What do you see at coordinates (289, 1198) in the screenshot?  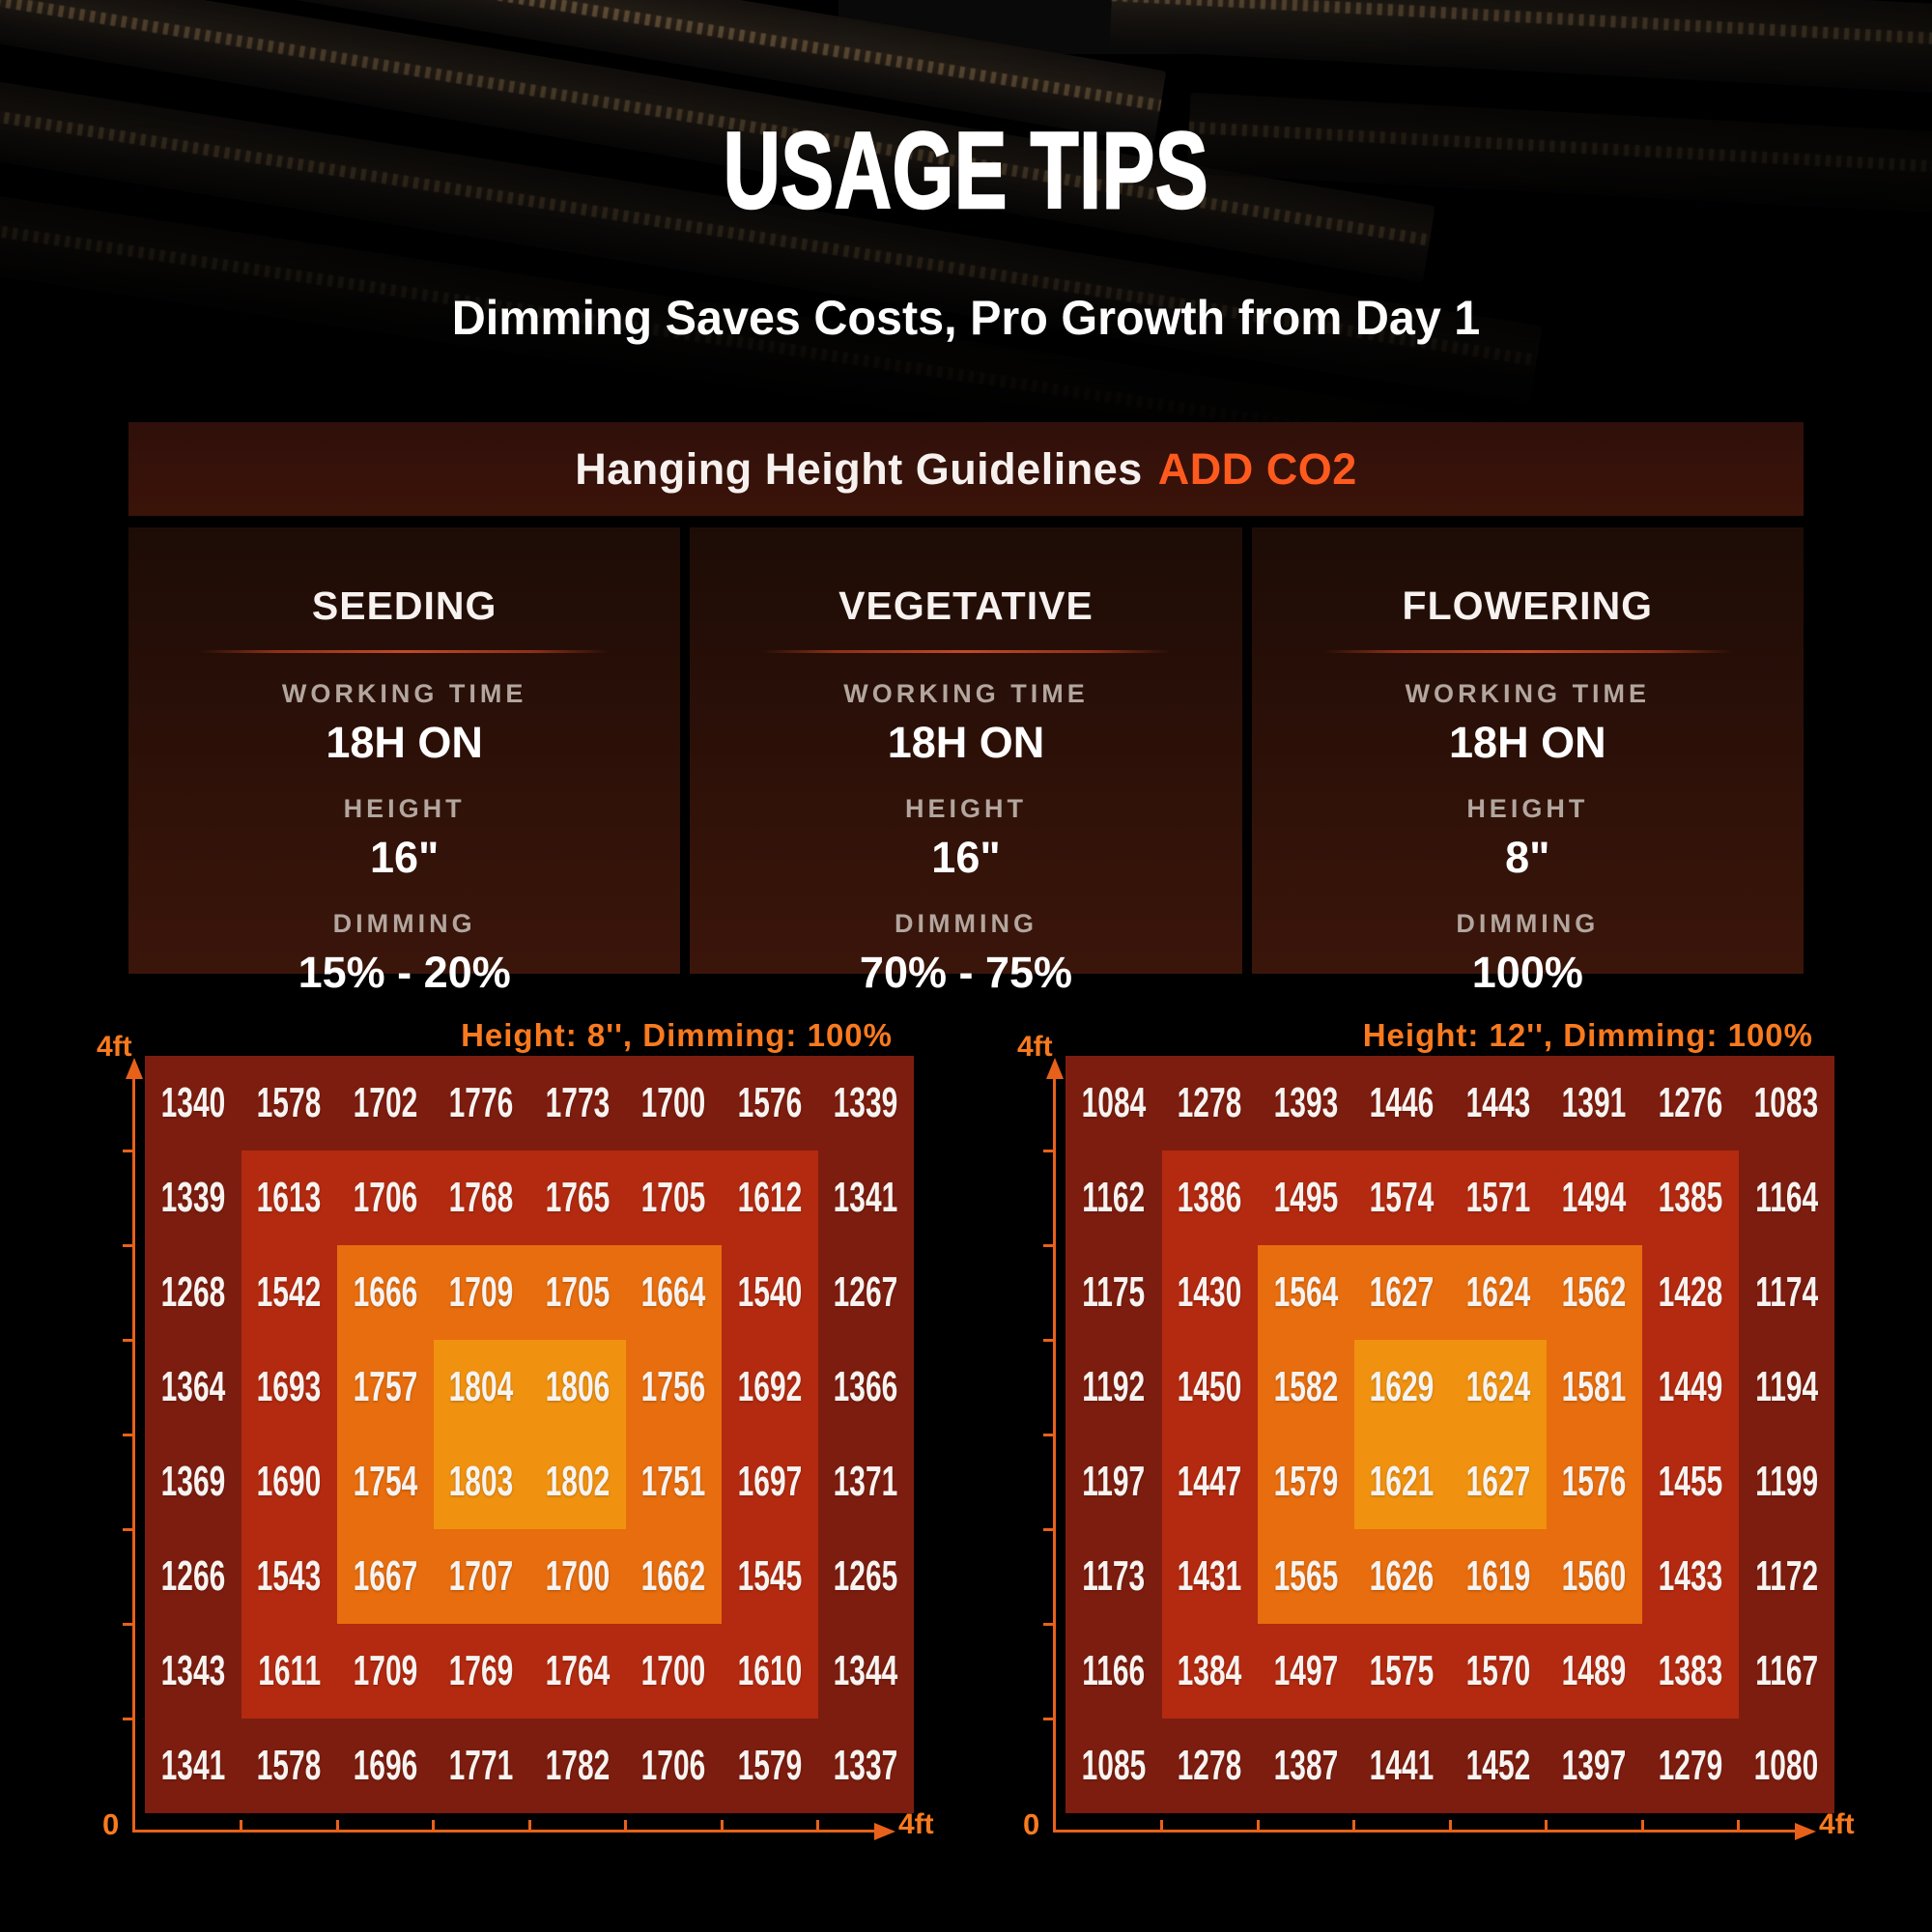 I see `heatmap-cell: 1613` at bounding box center [289, 1198].